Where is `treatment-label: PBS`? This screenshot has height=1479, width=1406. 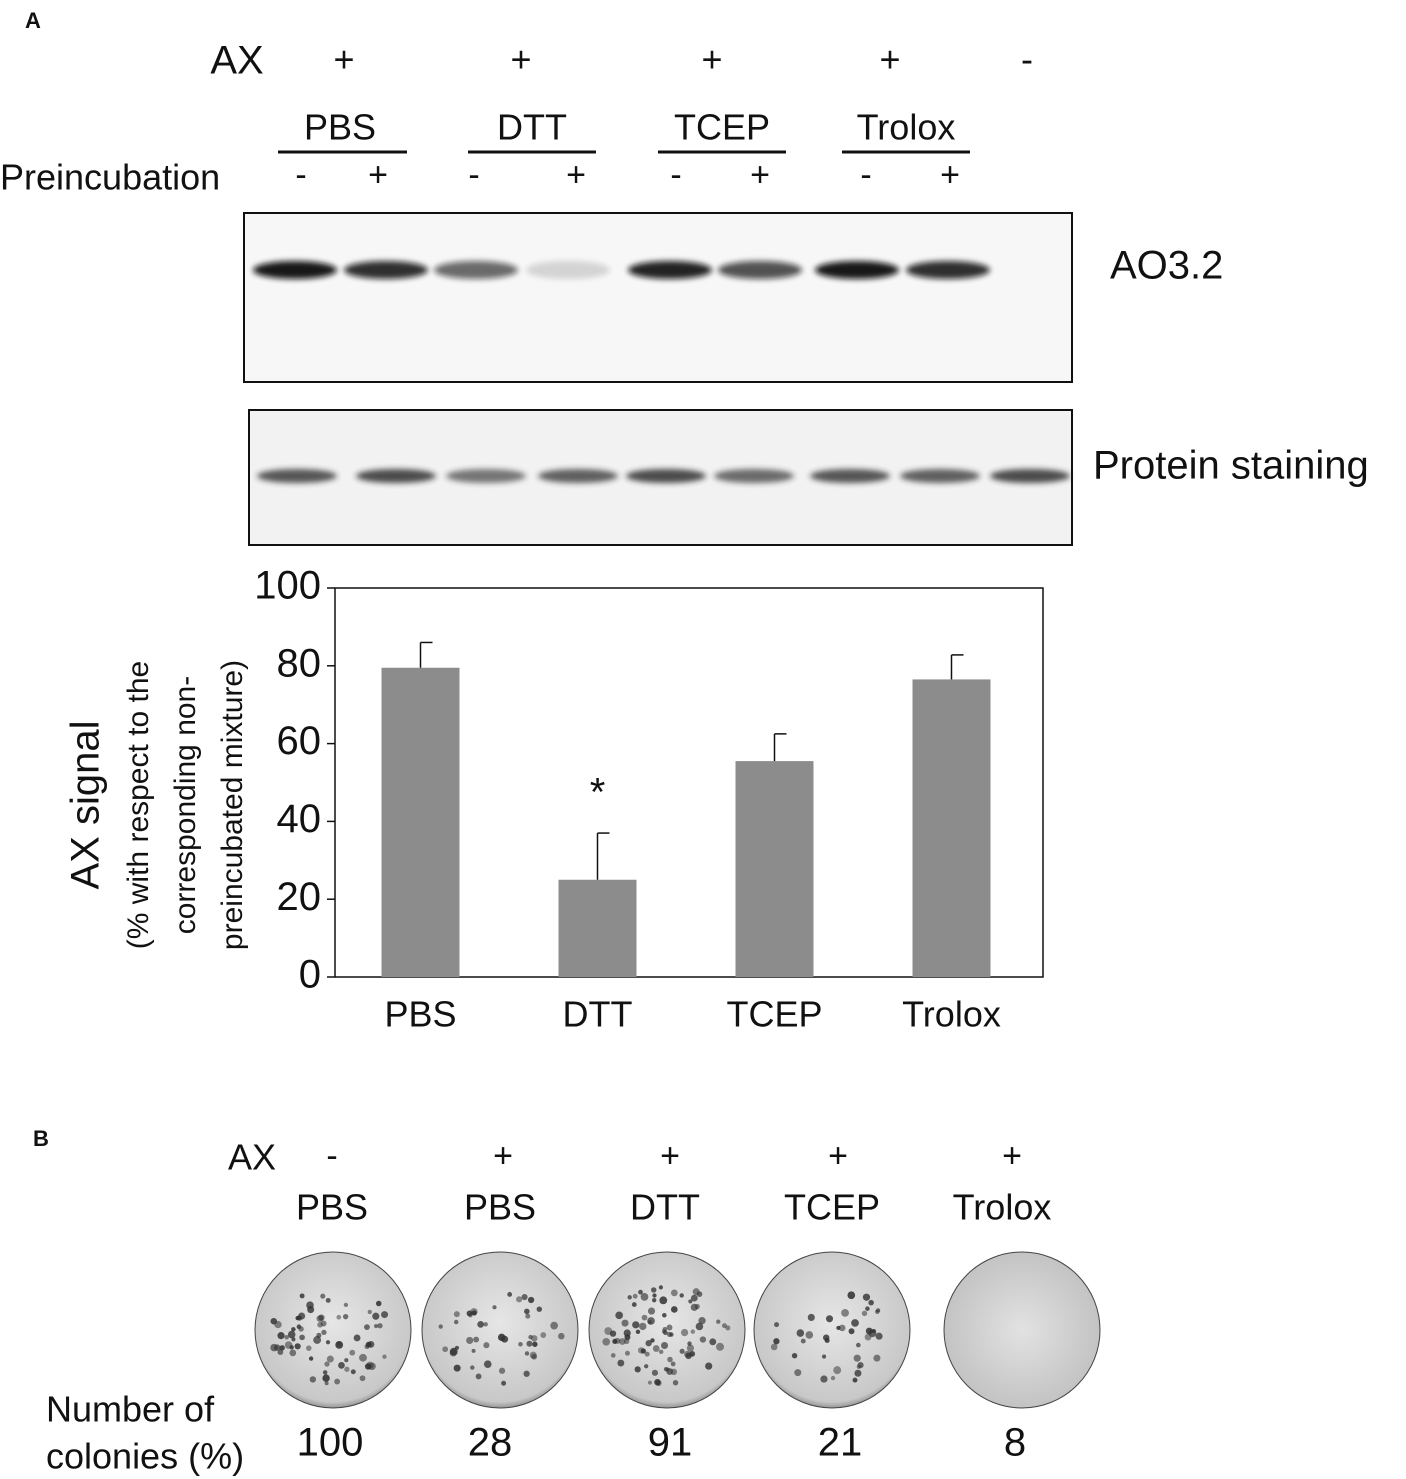
treatment-label: PBS is located at coordinates (500, 1207).